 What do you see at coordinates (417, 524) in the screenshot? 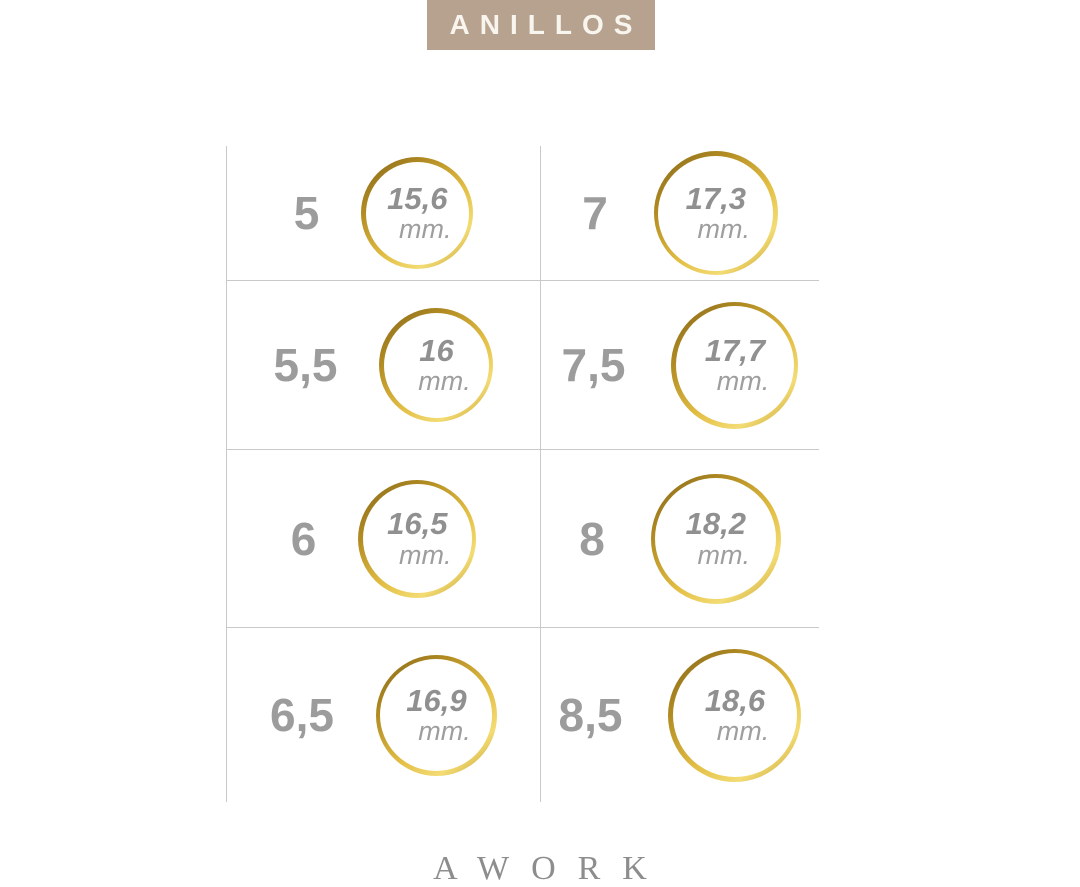
I see `diameter-value: 16,5` at bounding box center [417, 524].